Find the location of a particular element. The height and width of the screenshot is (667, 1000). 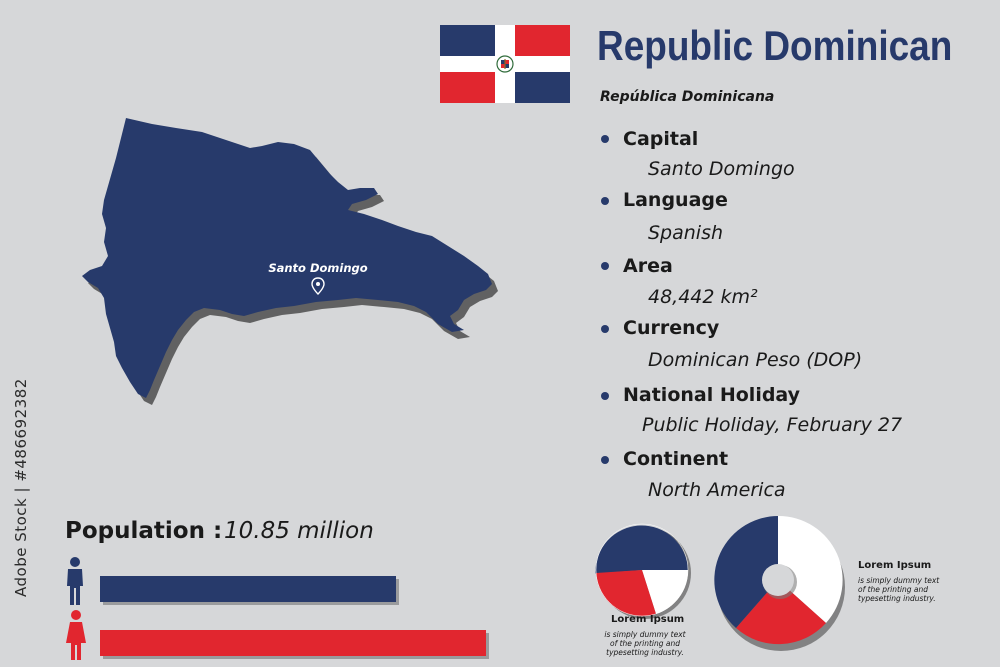

fact-label-area: Area is located at coordinates (648, 266).